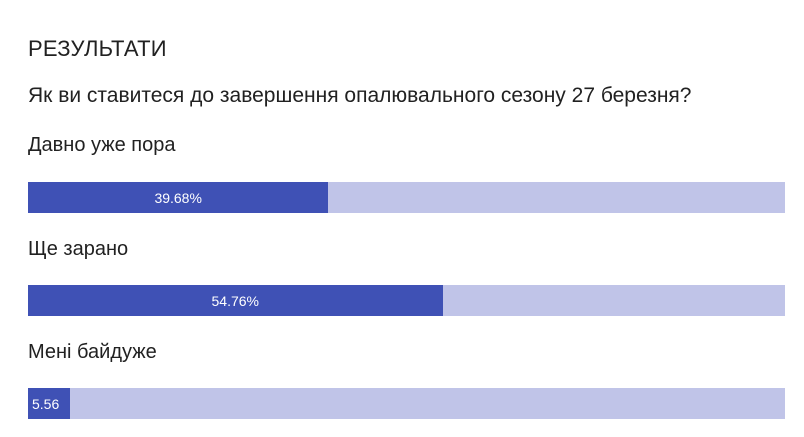 The width and height of the screenshot is (804, 437). What do you see at coordinates (46, 403) in the screenshot?
I see `result-percentage: 5.56` at bounding box center [46, 403].